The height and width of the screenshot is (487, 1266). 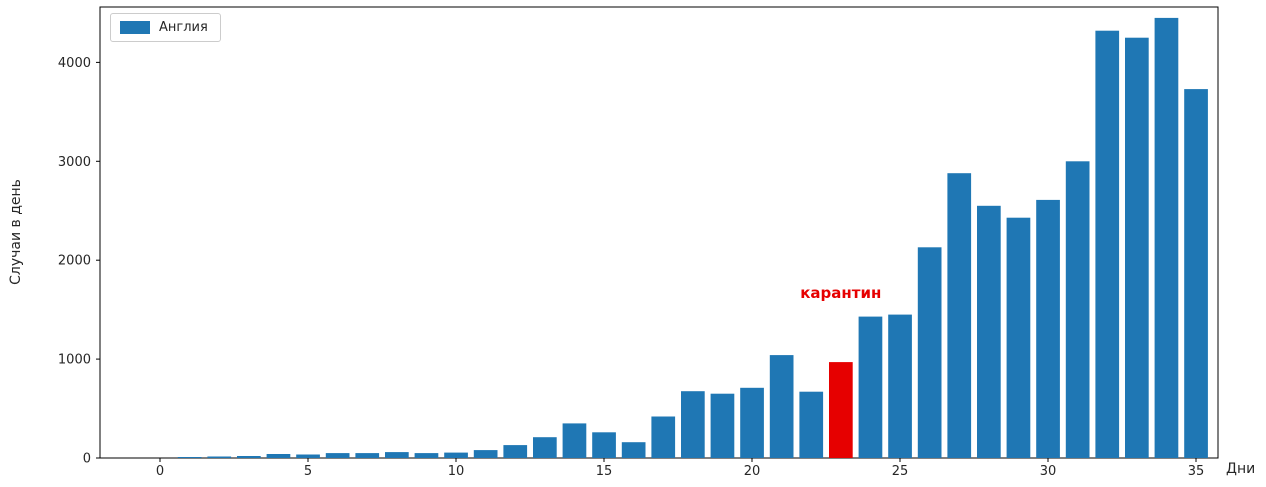 What do you see at coordinates (1196, 471) in the screenshot?
I see `x-tick-label: 35` at bounding box center [1196, 471].